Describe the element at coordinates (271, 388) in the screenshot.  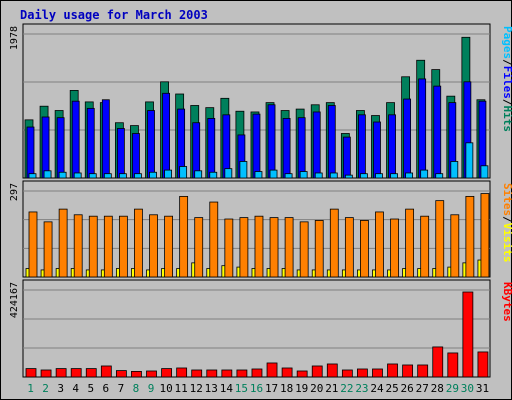
I see `day-label: 17` at that location.